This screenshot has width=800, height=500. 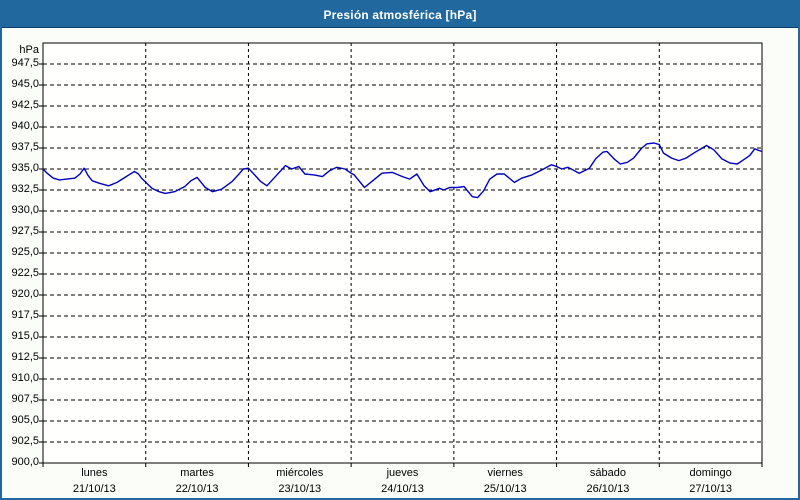 What do you see at coordinates (25, 273) in the screenshot?
I see `y-tick-label: 922,5` at bounding box center [25, 273].